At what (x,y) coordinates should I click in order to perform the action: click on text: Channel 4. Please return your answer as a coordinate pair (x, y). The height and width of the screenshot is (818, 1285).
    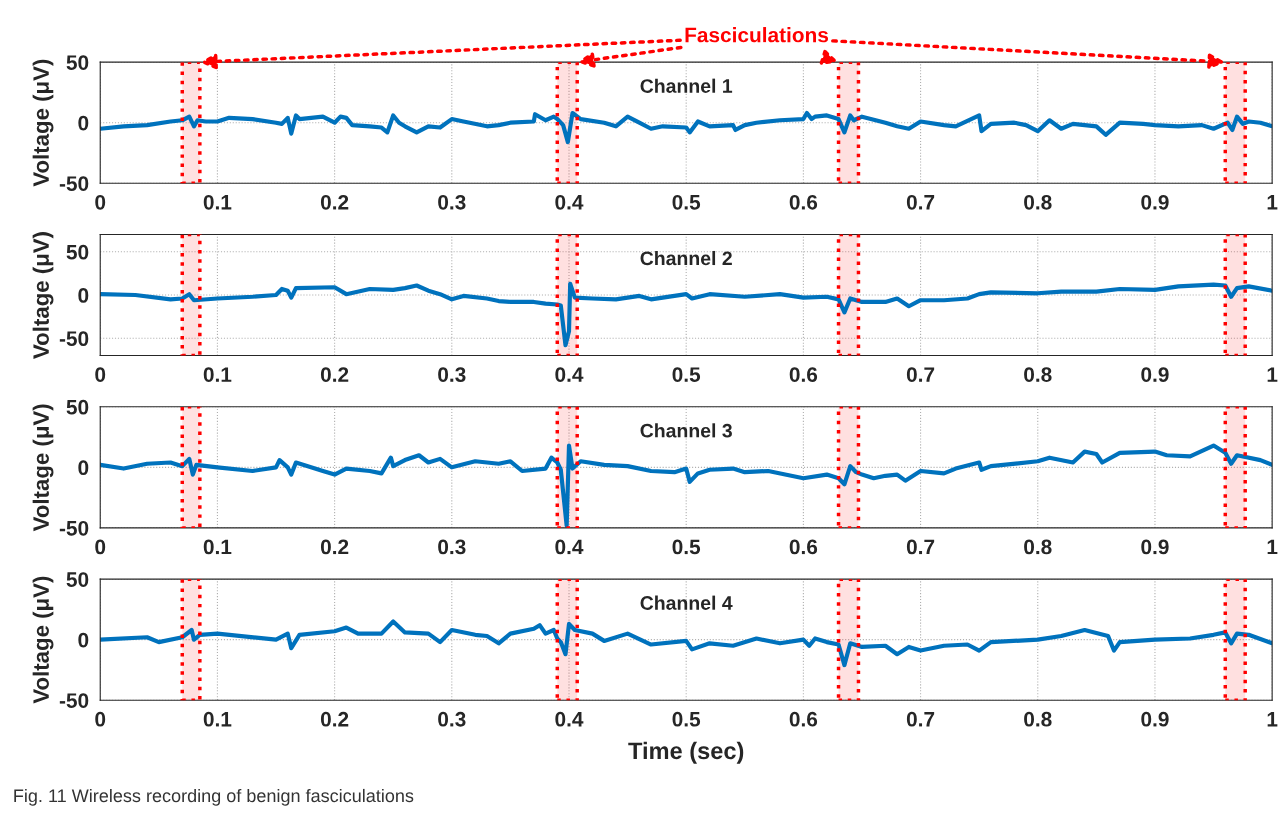
    Looking at the image, I should click on (686, 602).